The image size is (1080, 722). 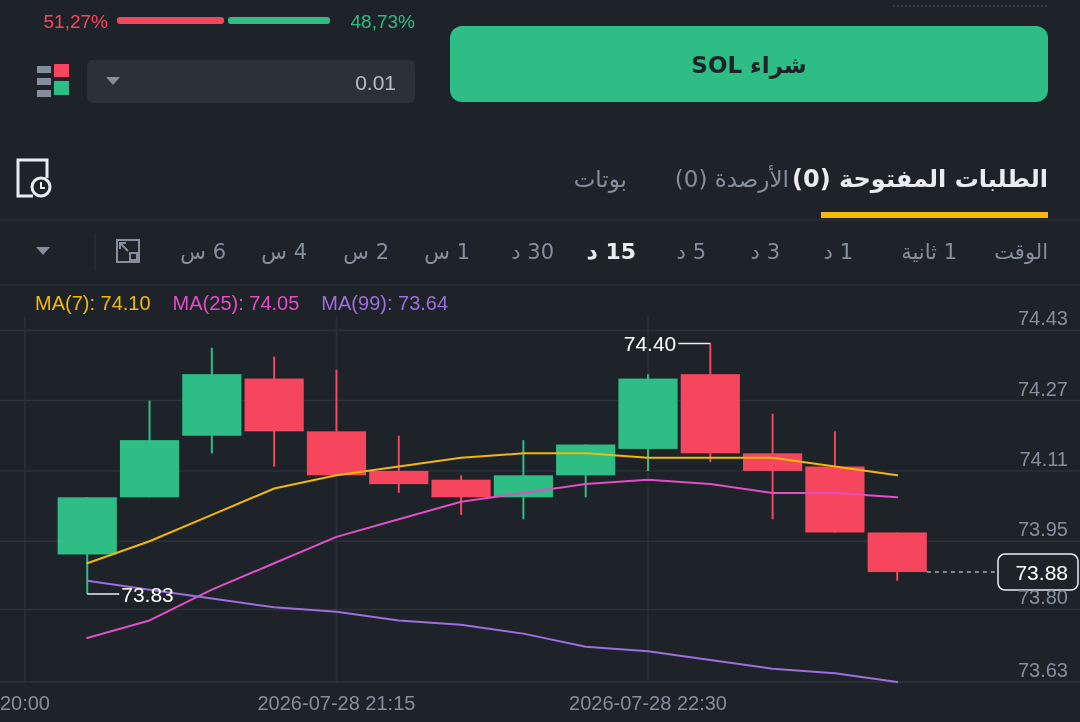 I want to click on text: 48,73%, so click(x=383, y=21).